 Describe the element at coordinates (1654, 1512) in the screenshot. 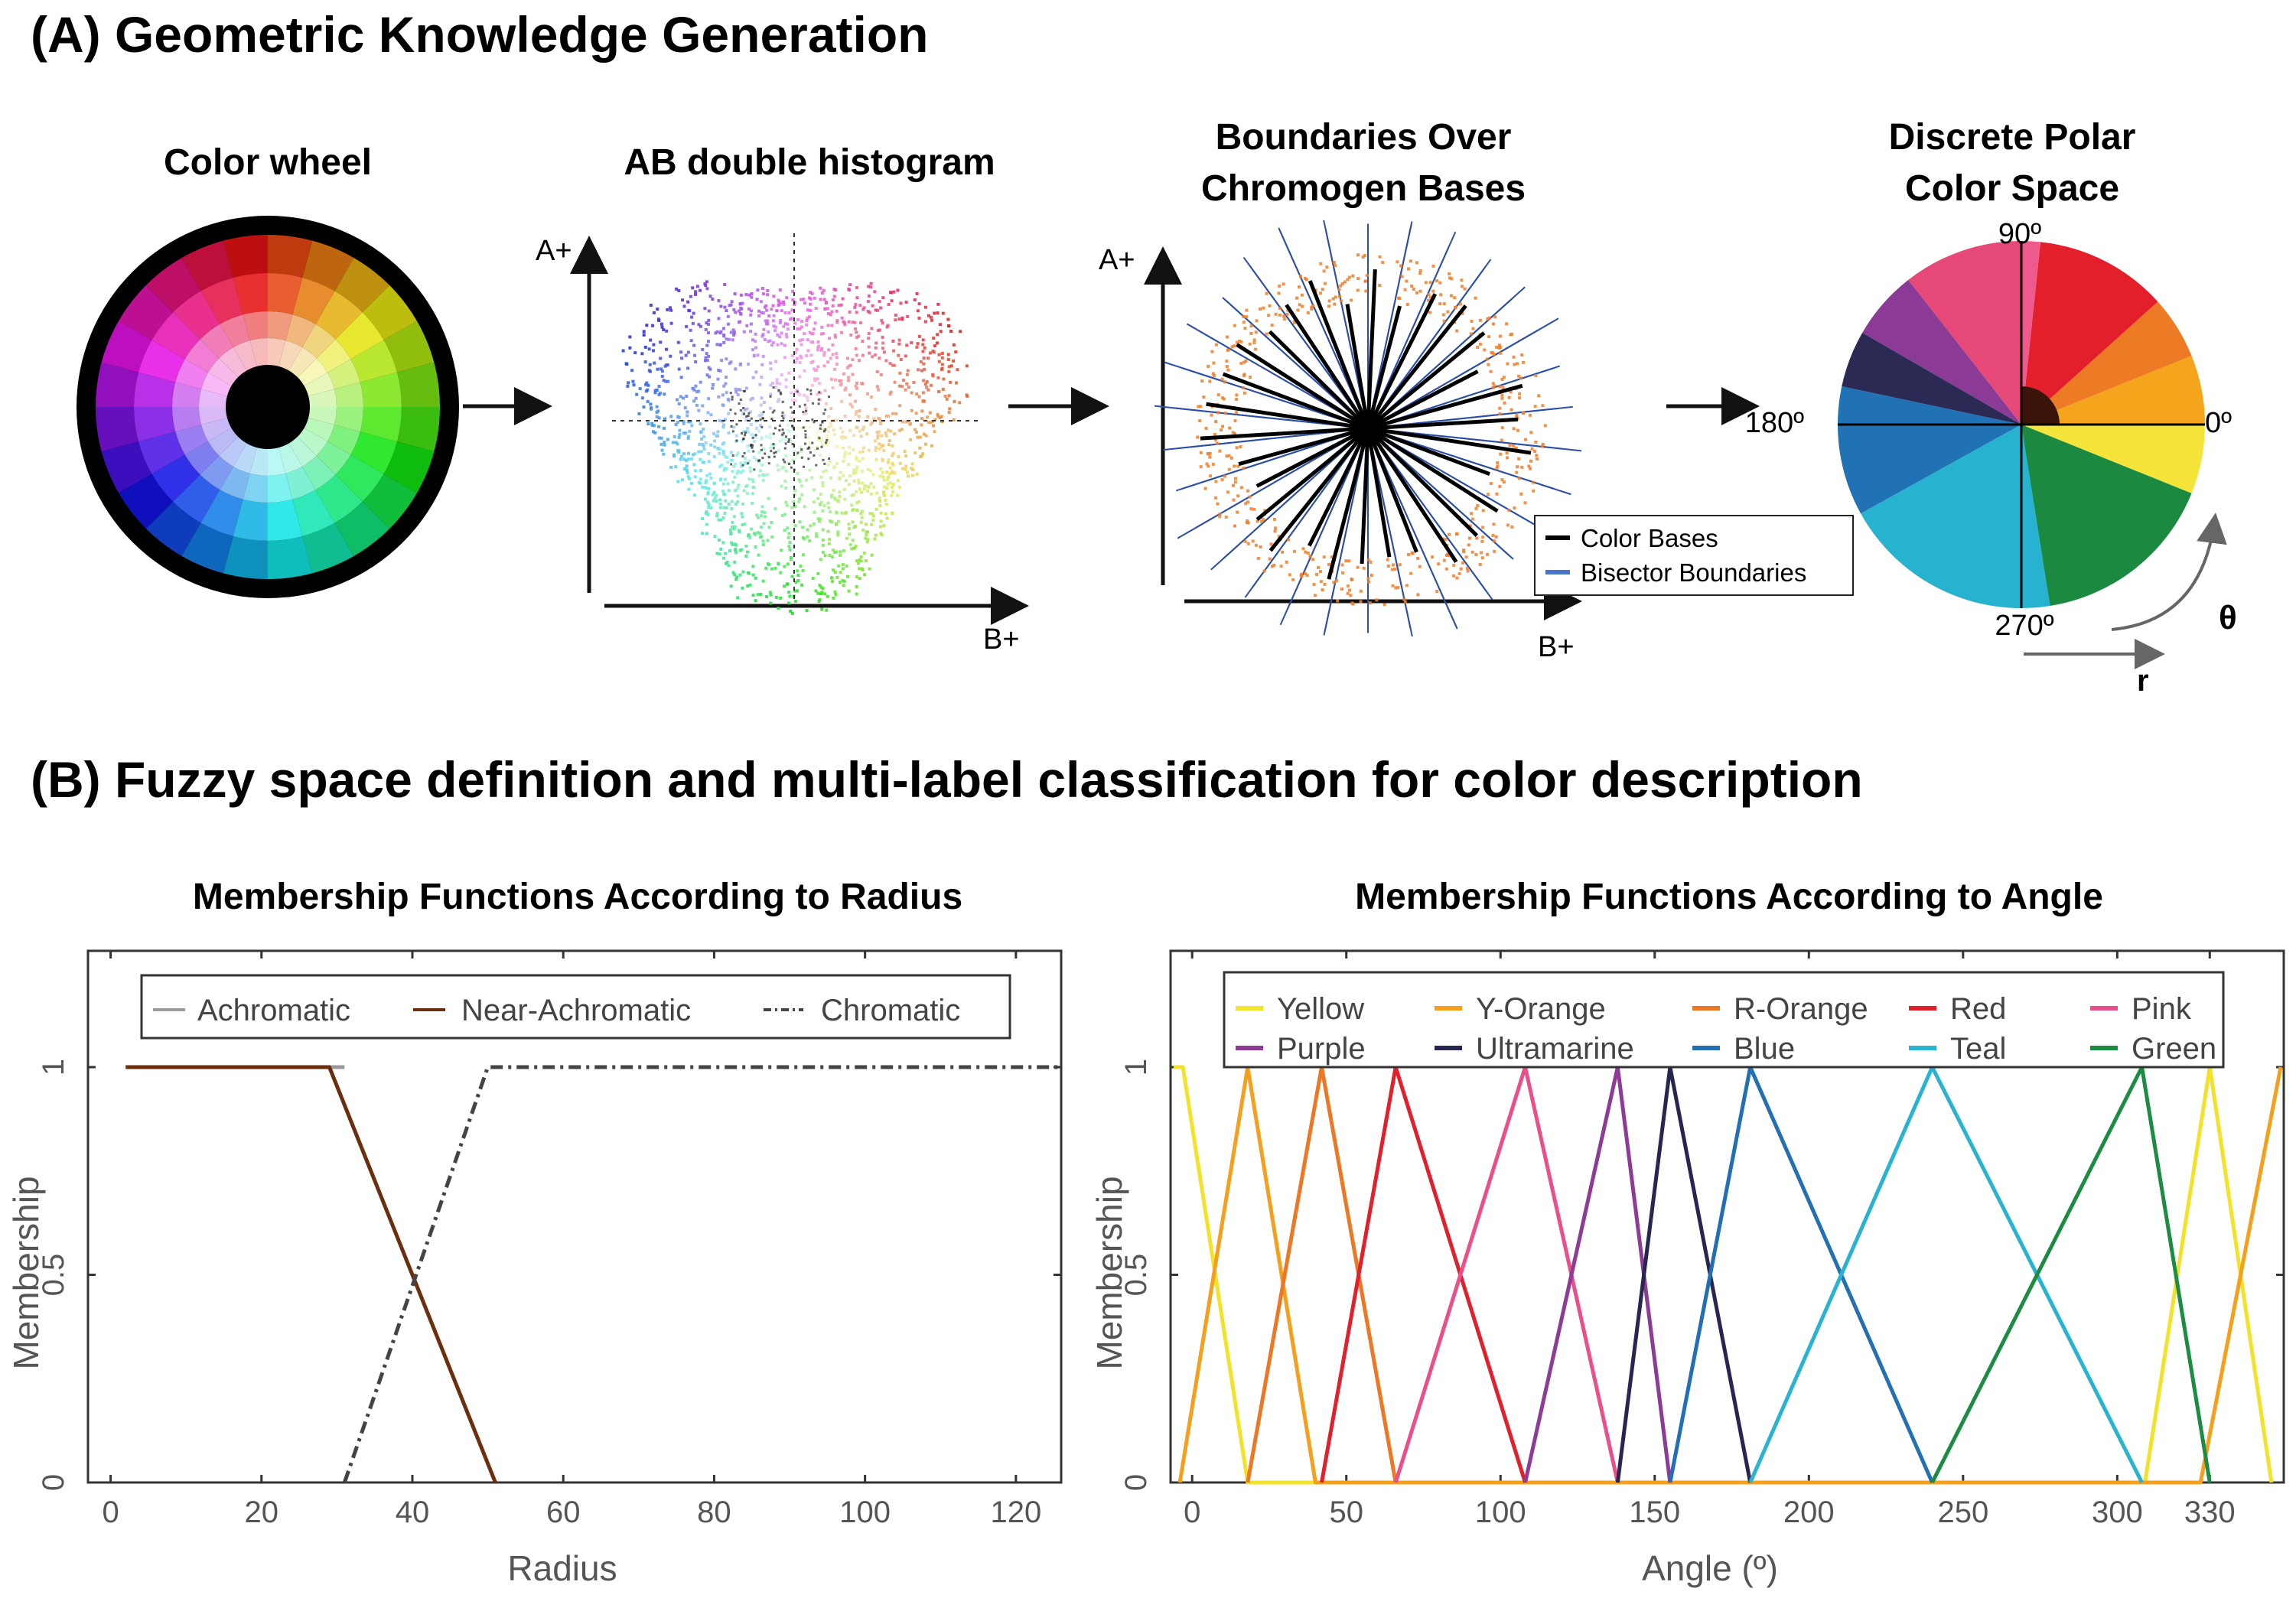

I see `x-tick-label: 150` at that location.